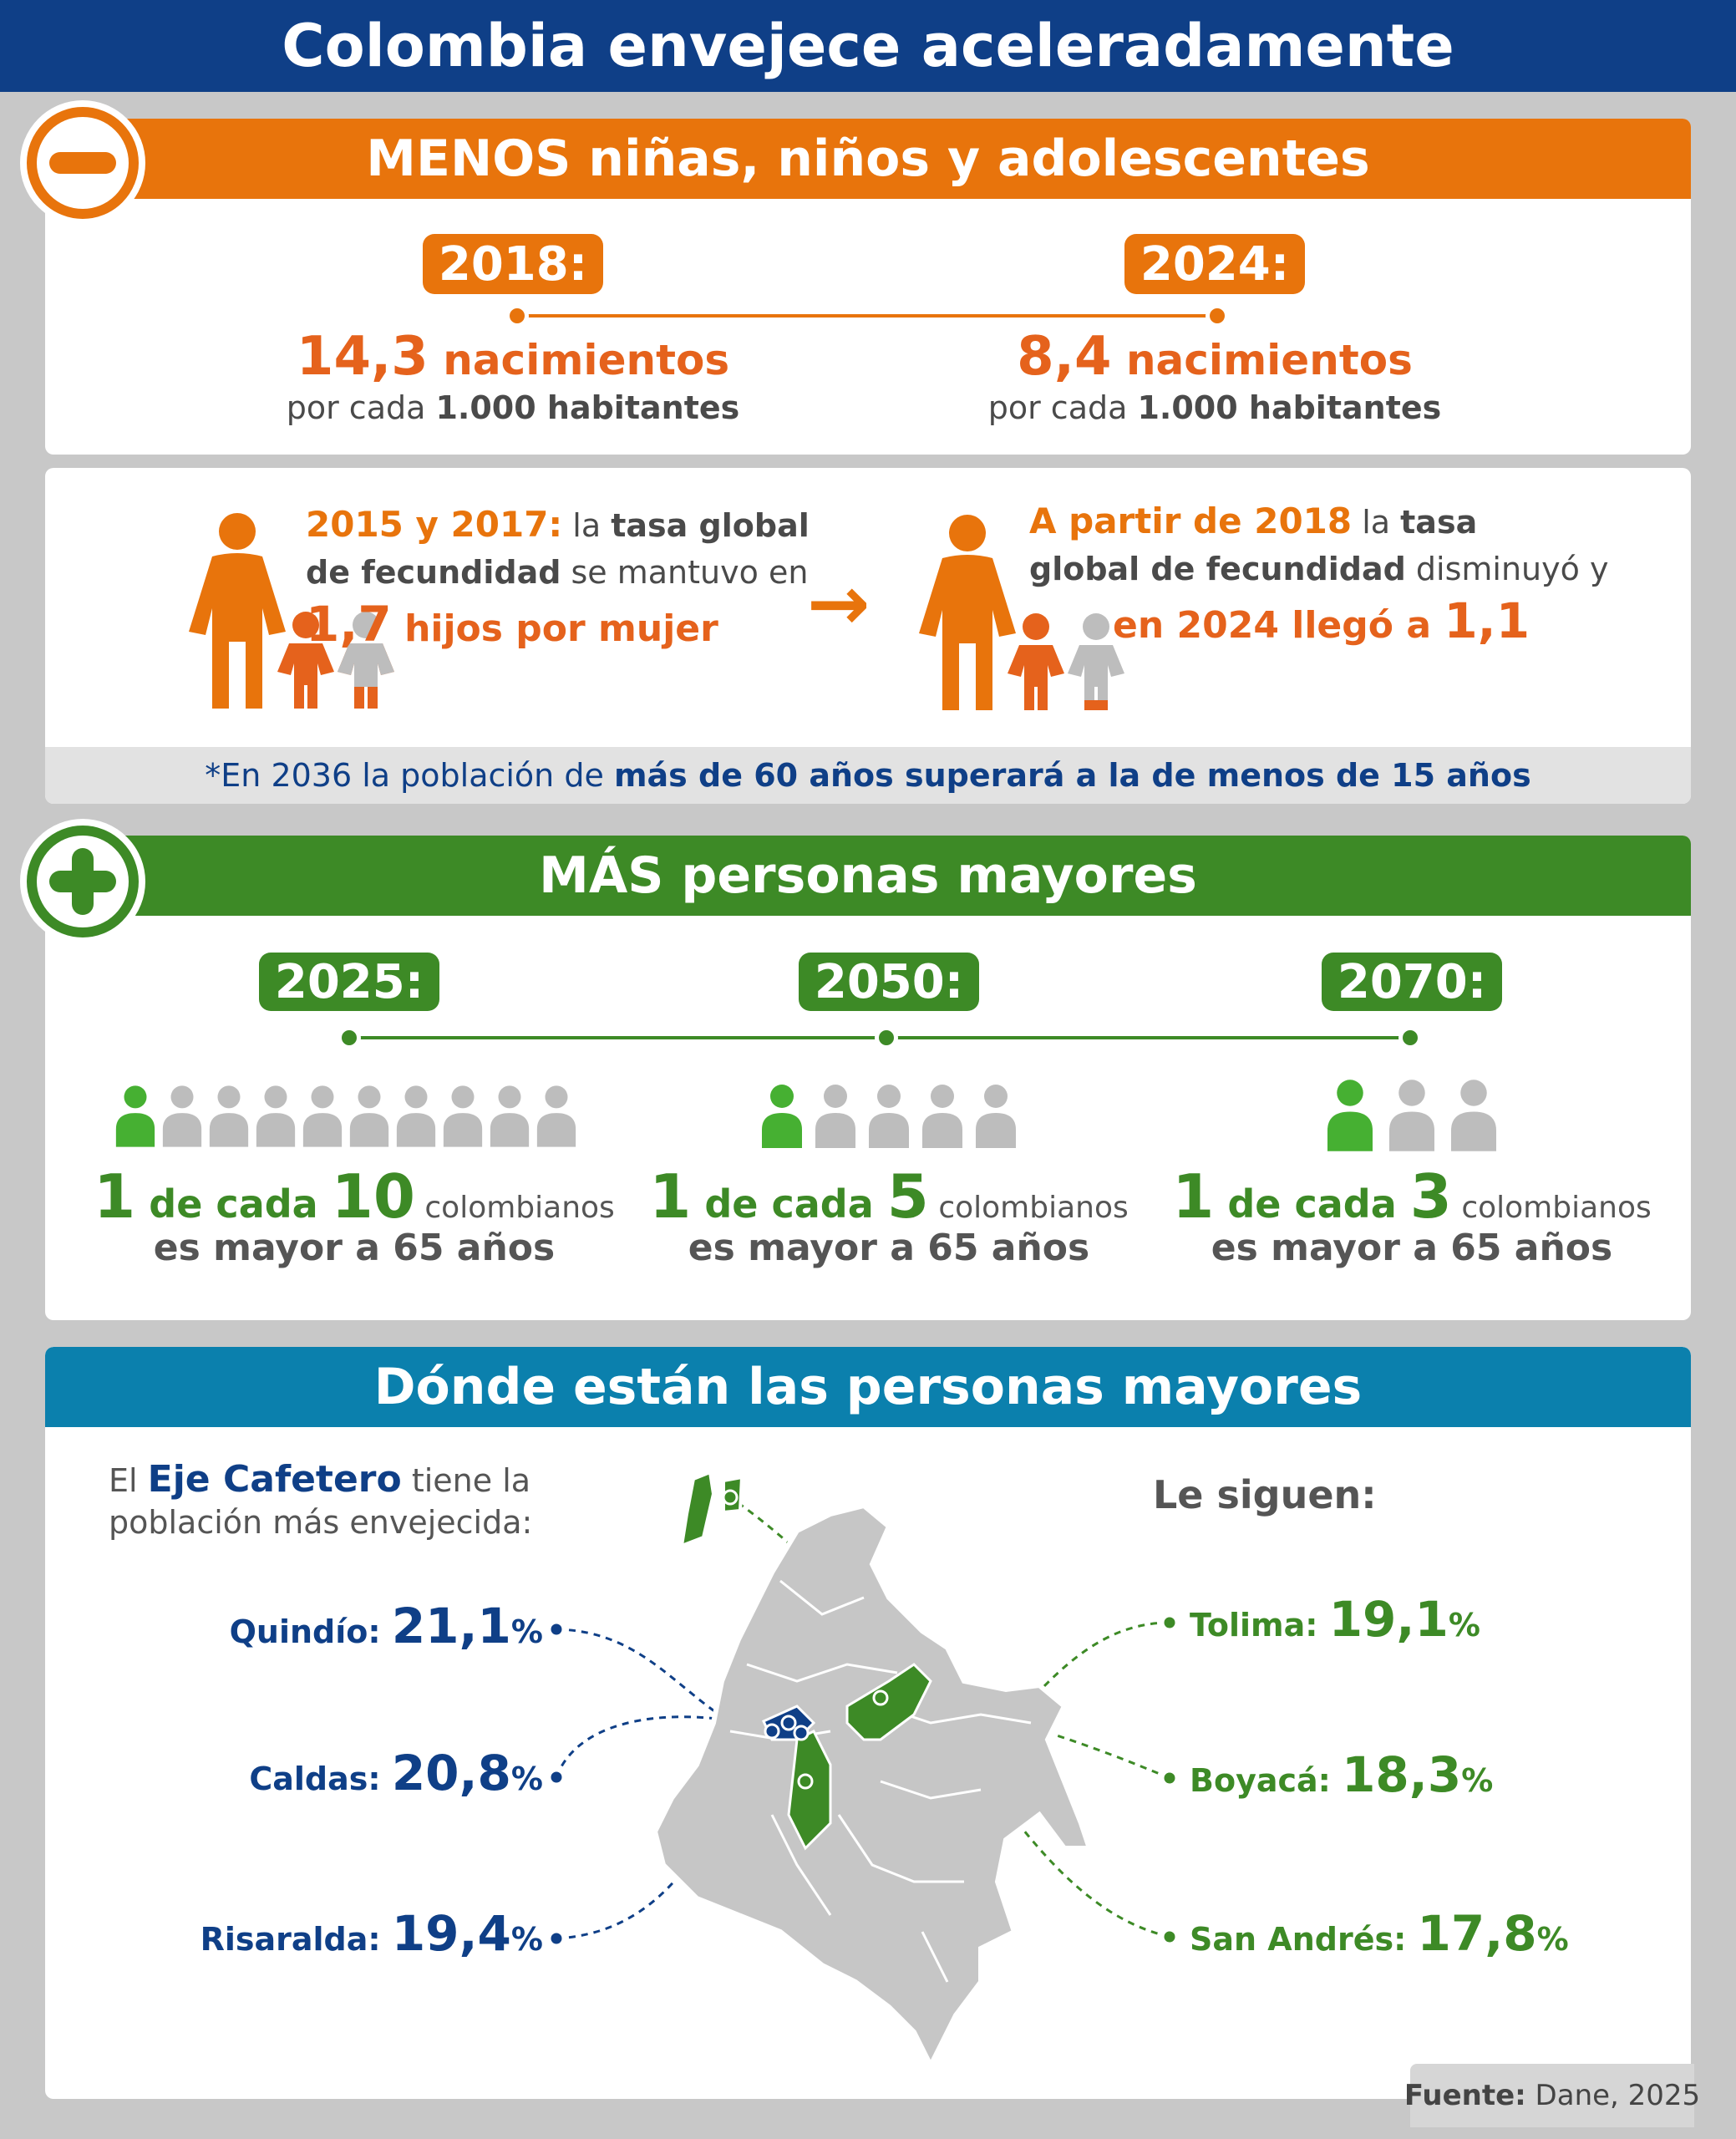  What do you see at coordinates (526, 1778) in the screenshot?
I see `caldas-pct: %` at bounding box center [526, 1778].